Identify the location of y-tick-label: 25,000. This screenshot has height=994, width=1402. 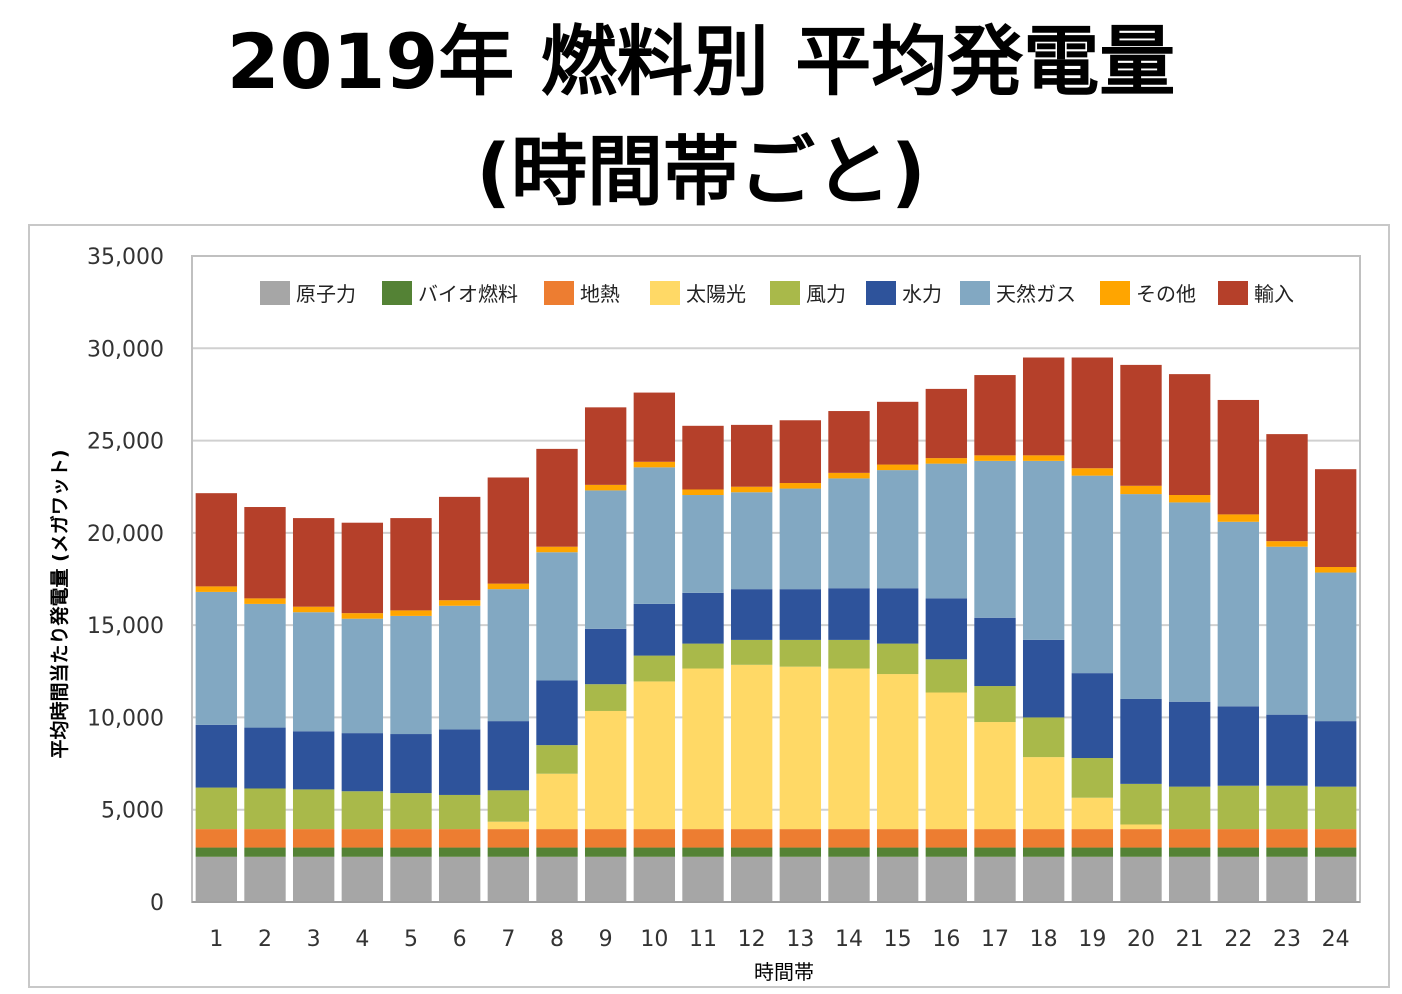
(125, 442).